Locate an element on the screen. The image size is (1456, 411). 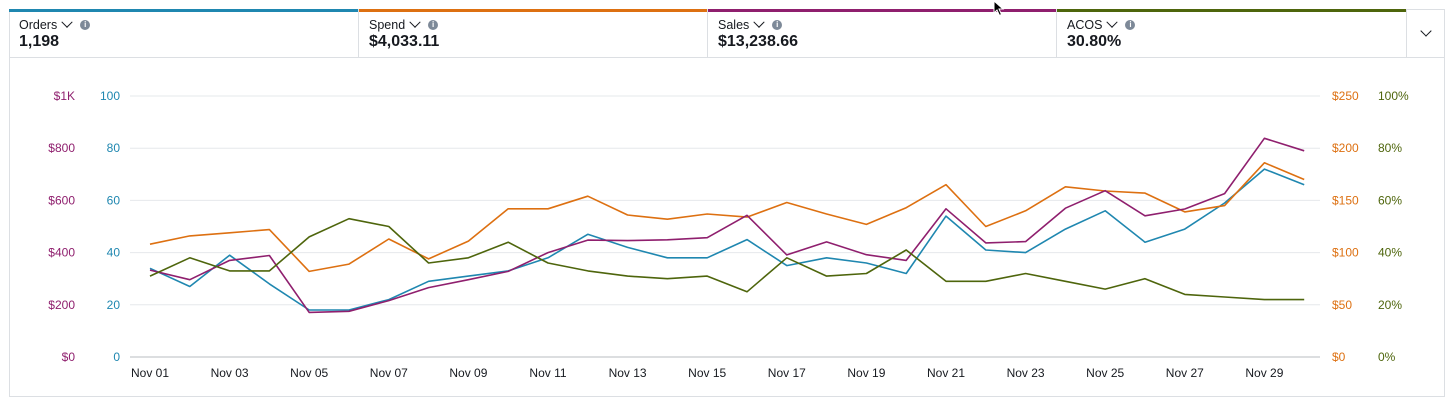
spend-axis-tick-label: $50 is located at coordinates (1342, 305).